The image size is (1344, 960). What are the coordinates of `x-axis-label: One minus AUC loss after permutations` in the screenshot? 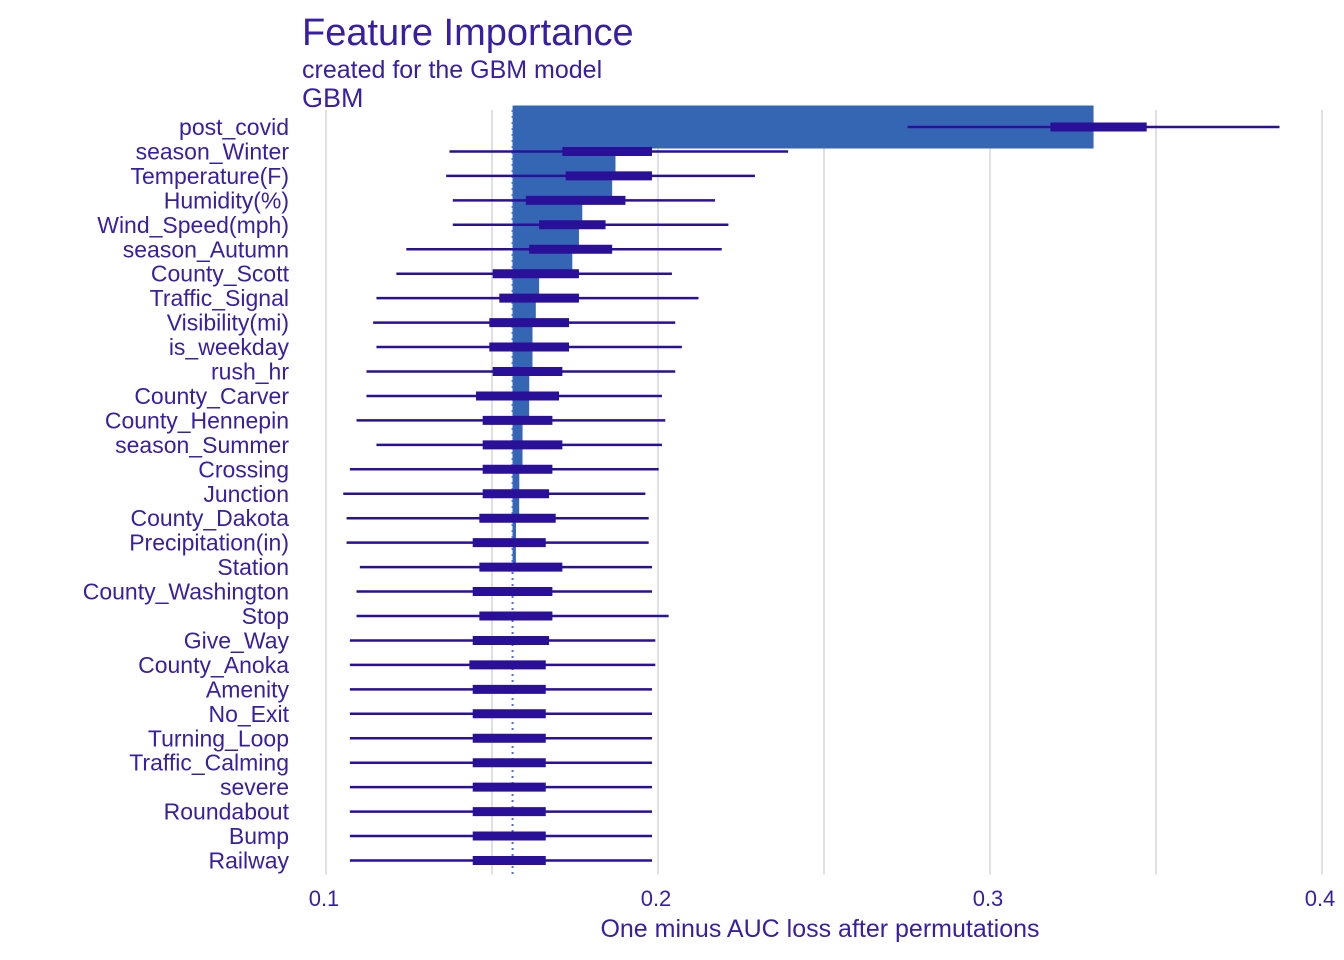 It's located at (820, 929).